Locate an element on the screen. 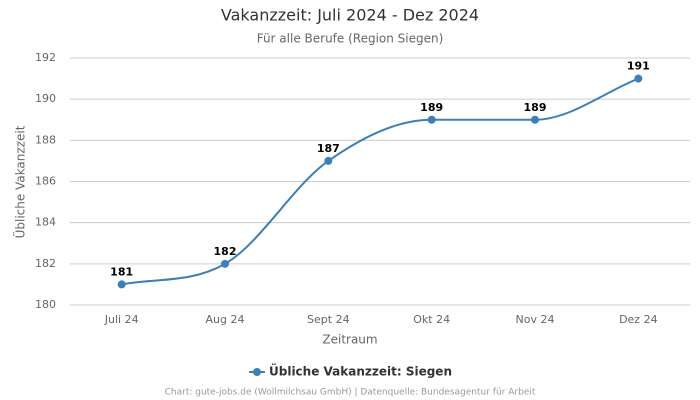 The height and width of the screenshot is (400, 700). x-tick-label: Nov 24 is located at coordinates (535, 319).